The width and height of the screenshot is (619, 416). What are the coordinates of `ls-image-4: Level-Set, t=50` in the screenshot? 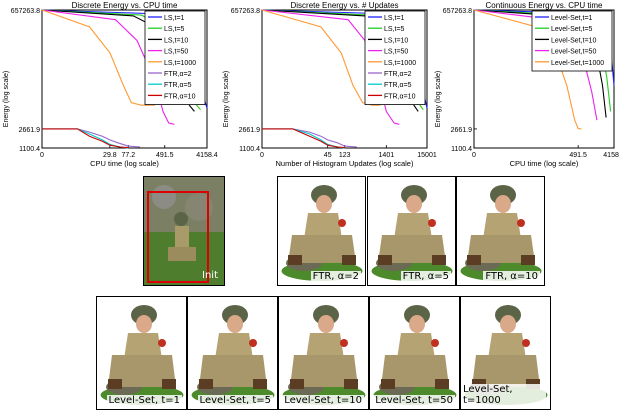 It's located at (414, 353).